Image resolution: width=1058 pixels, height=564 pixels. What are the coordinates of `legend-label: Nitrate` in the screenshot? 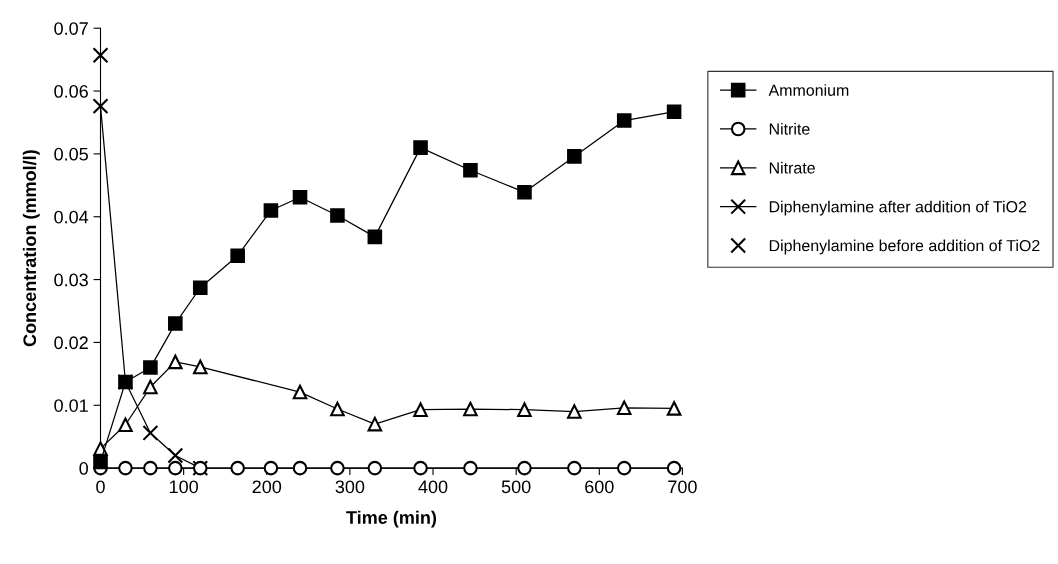 It's located at (792, 167).